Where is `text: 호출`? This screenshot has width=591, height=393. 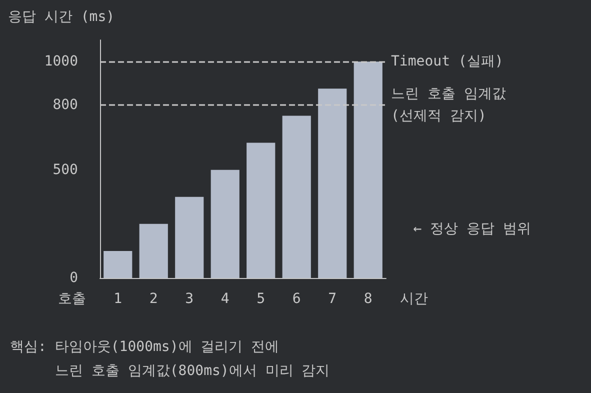 text: 호출 is located at coordinates (72, 299).